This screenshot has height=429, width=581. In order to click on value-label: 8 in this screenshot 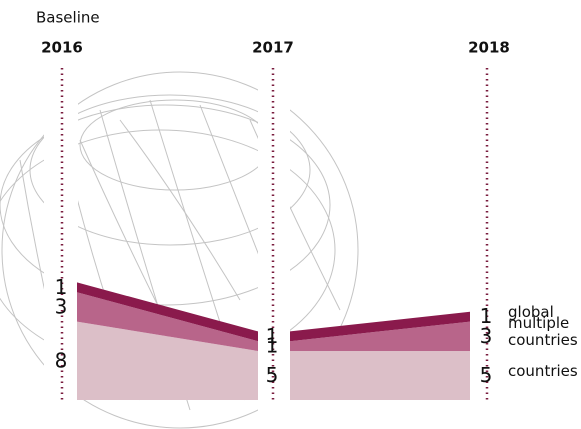, I will do `click(61, 360)`.